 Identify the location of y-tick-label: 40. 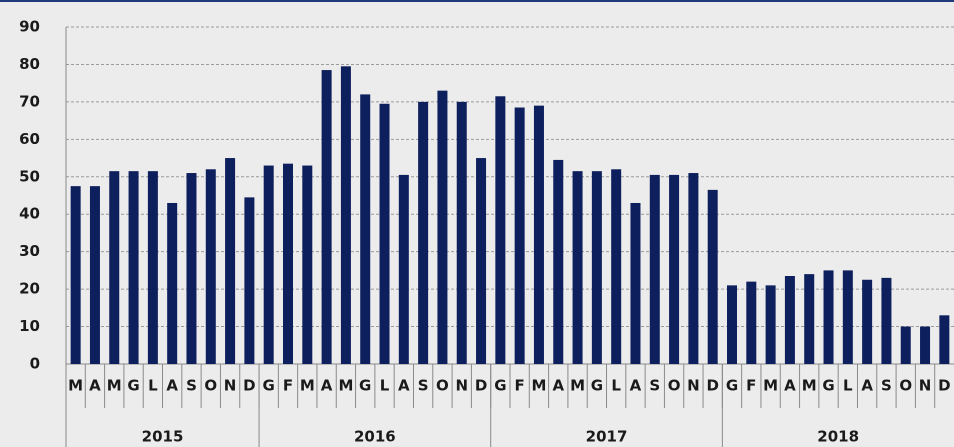
(29, 214).